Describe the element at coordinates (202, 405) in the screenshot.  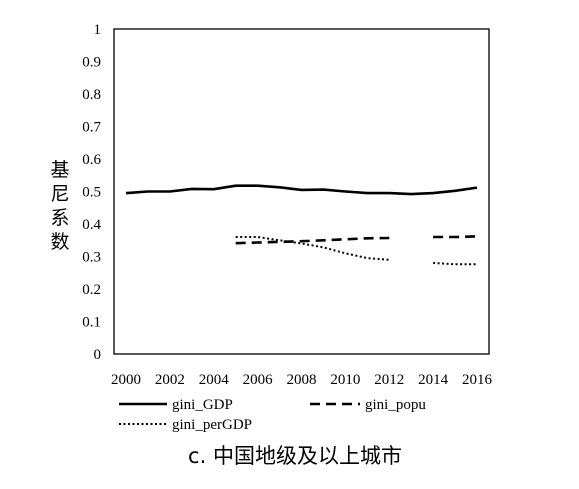
I see `legend-label-gini-gdp: gini_GDP` at that location.